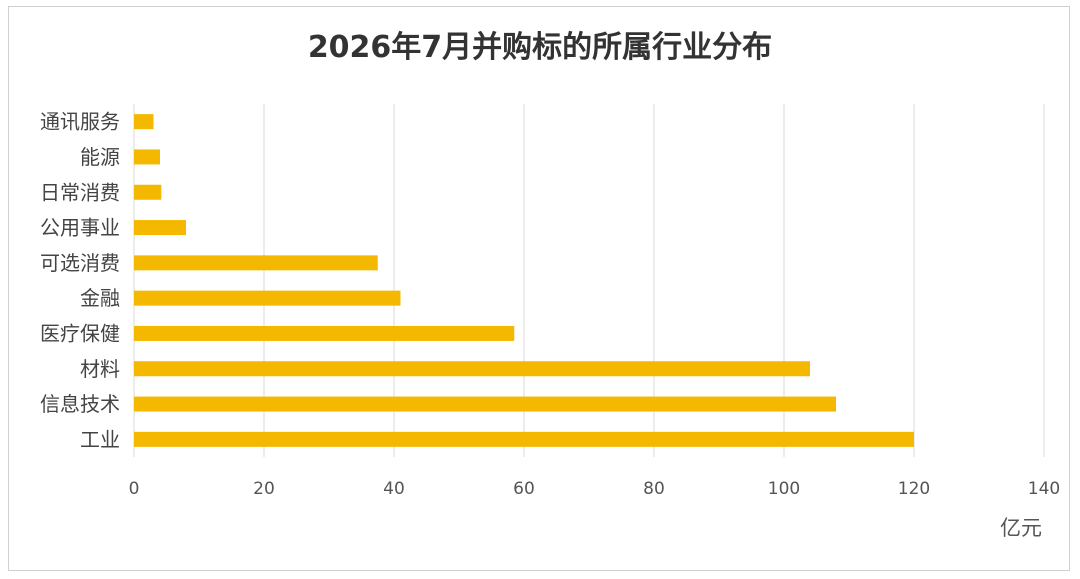 Image resolution: width=1080 pixels, height=579 pixels. Describe the element at coordinates (80, 228) in the screenshot. I see `y-category-label: 公用事业` at that location.